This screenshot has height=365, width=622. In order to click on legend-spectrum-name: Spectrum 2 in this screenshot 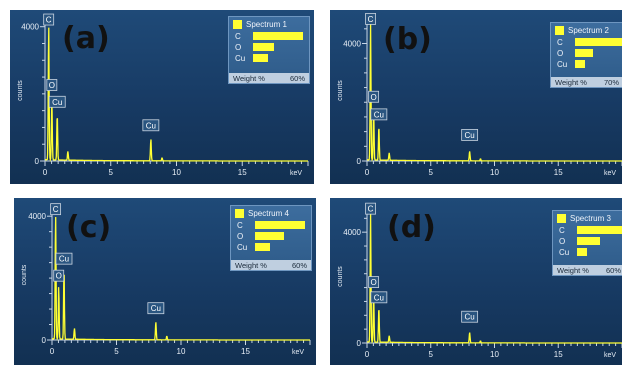, I will do `click(588, 30)`.